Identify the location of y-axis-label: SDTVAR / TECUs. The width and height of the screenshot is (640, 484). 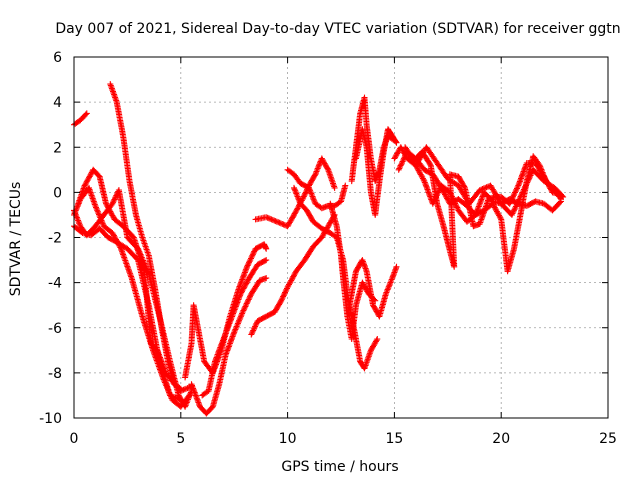
(16, 239).